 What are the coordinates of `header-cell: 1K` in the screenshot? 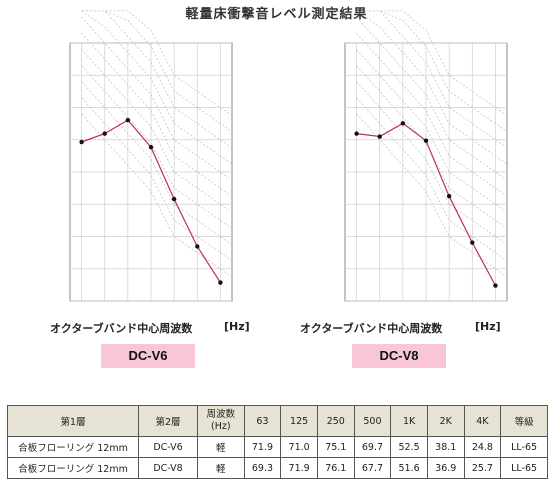 It's located at (409, 421).